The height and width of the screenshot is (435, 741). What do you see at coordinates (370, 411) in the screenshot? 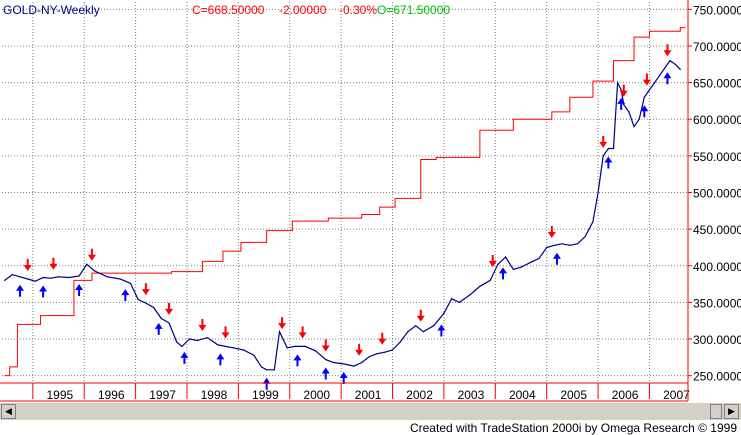
I see `horizontal-scrollbar: ◀ ▶` at bounding box center [370, 411].